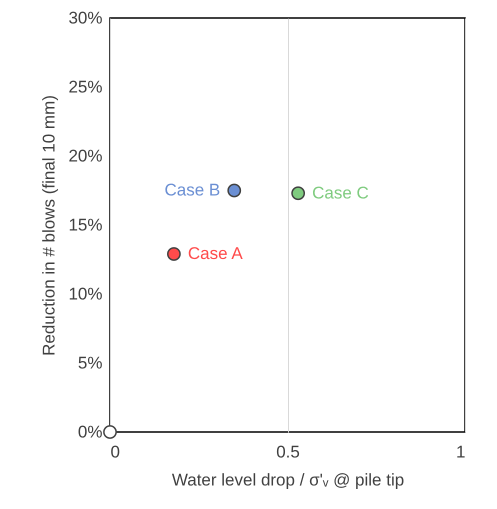 This screenshot has height=509, width=497. Describe the element at coordinates (85, 156) in the screenshot. I see `y-tick-label: 20%` at that location.